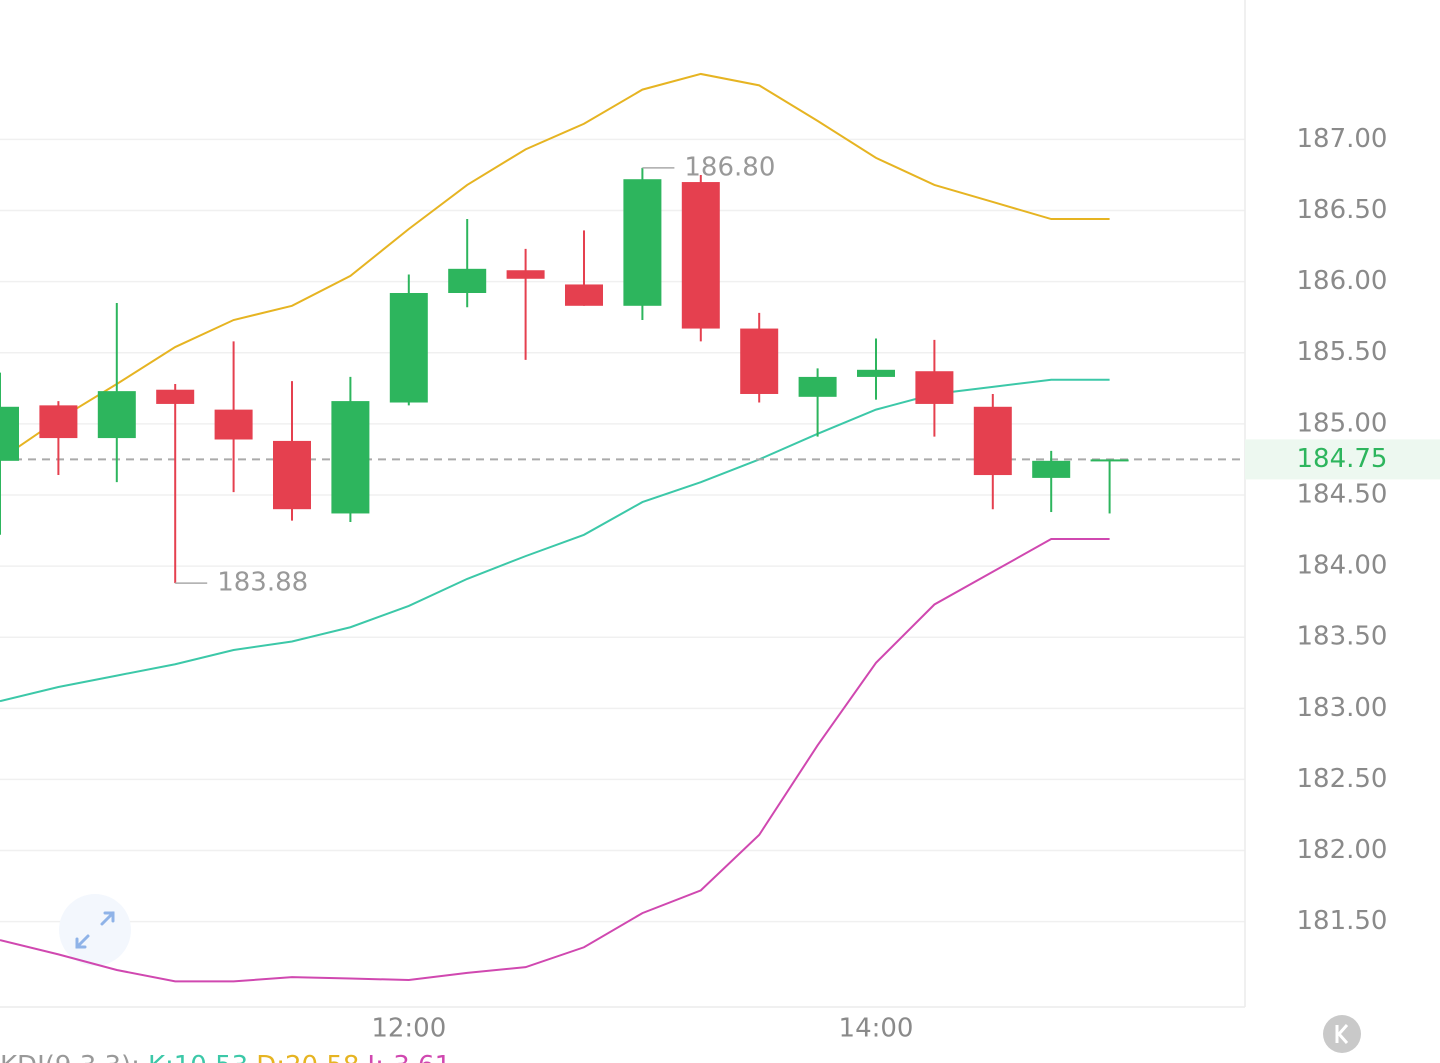 Image resolution: width=1440 pixels, height=1063 pixels. Describe the element at coordinates (198, 1057) in the screenshot. I see `indicator-item: K:10.53` at that location.